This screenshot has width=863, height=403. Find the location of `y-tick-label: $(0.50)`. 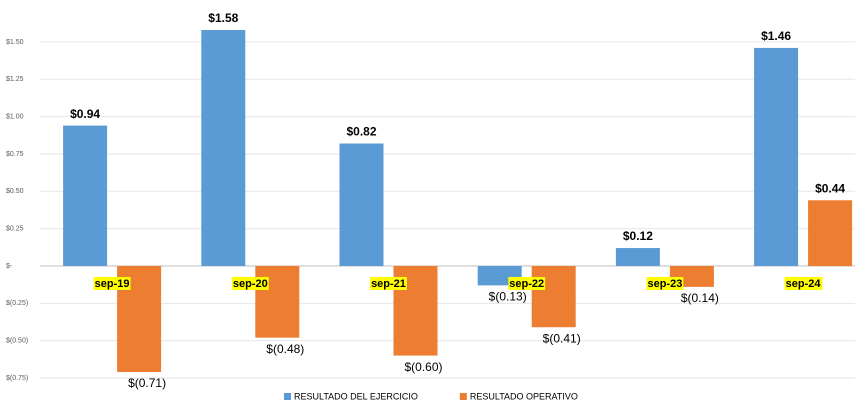

y-tick-label: $(0.50) is located at coordinates (17, 341).